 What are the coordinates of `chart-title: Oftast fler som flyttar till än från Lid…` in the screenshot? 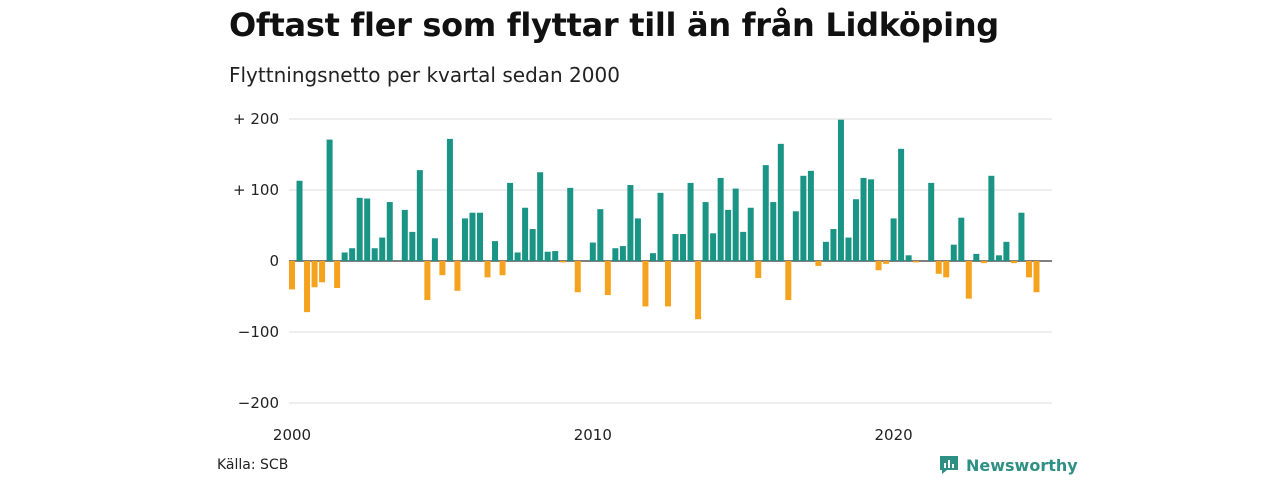 It's located at (614, 25).